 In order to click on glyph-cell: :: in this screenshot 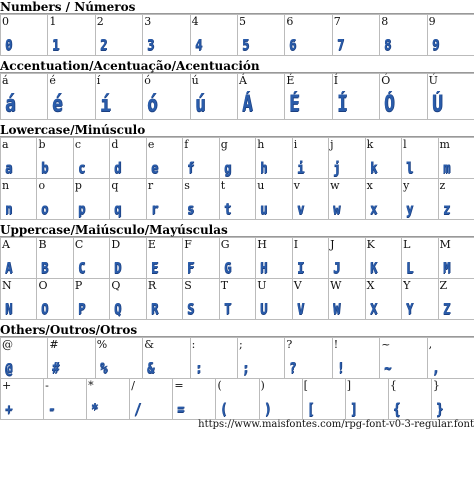, I will do `click(213, 358)`.